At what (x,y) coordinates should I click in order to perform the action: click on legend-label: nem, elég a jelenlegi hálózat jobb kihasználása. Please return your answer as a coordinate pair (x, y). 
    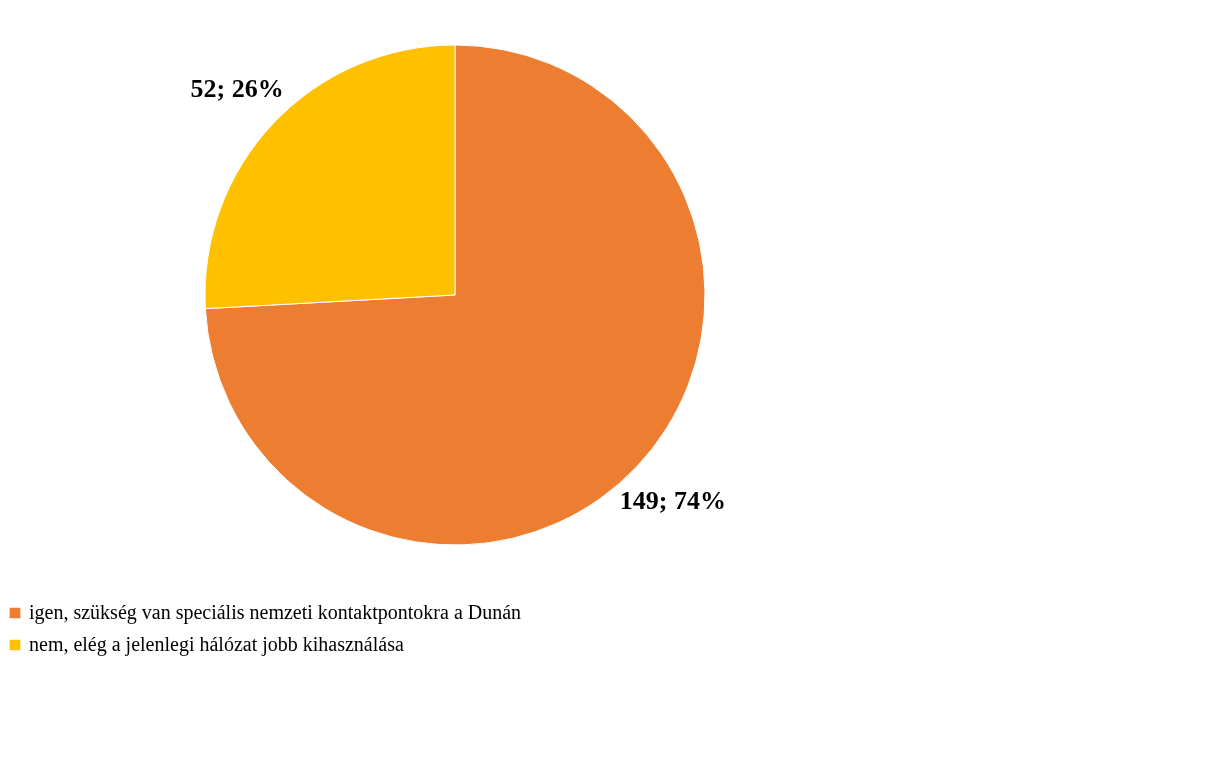
    Looking at the image, I should click on (216, 644).